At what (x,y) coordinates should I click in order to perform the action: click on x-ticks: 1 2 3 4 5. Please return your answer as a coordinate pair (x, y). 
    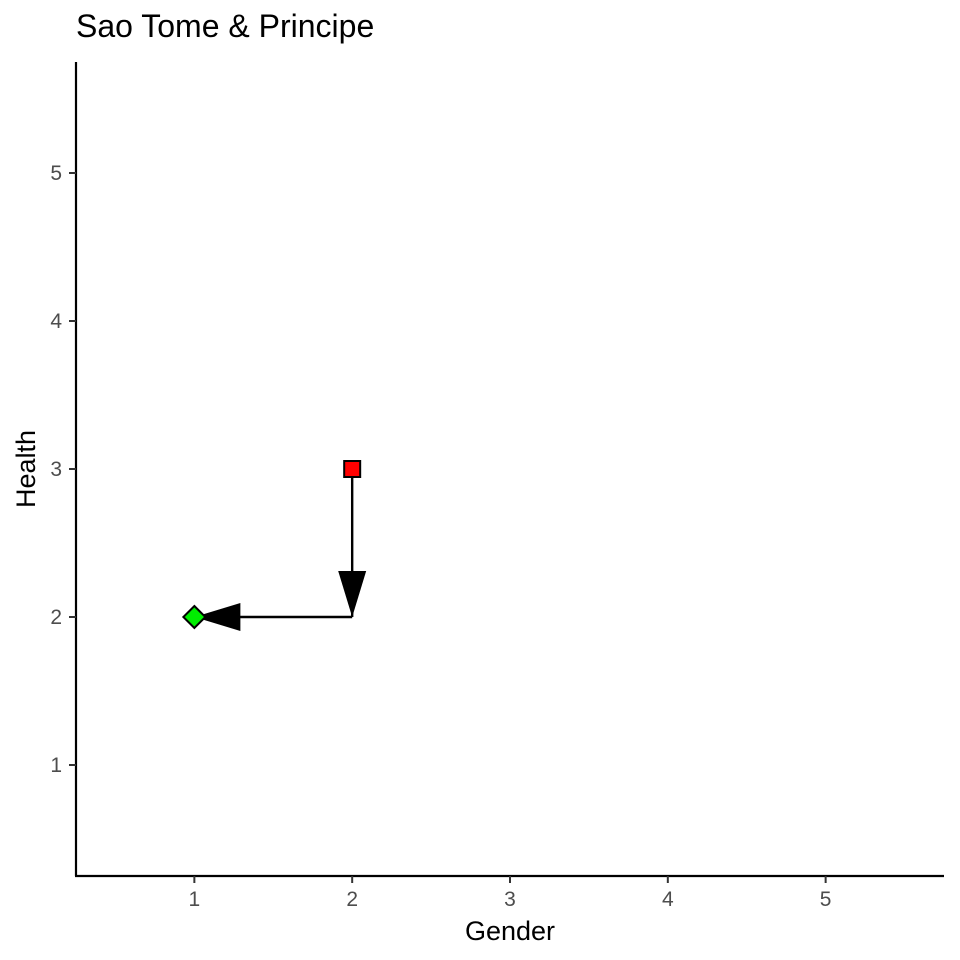
    Looking at the image, I should click on (510, 893).